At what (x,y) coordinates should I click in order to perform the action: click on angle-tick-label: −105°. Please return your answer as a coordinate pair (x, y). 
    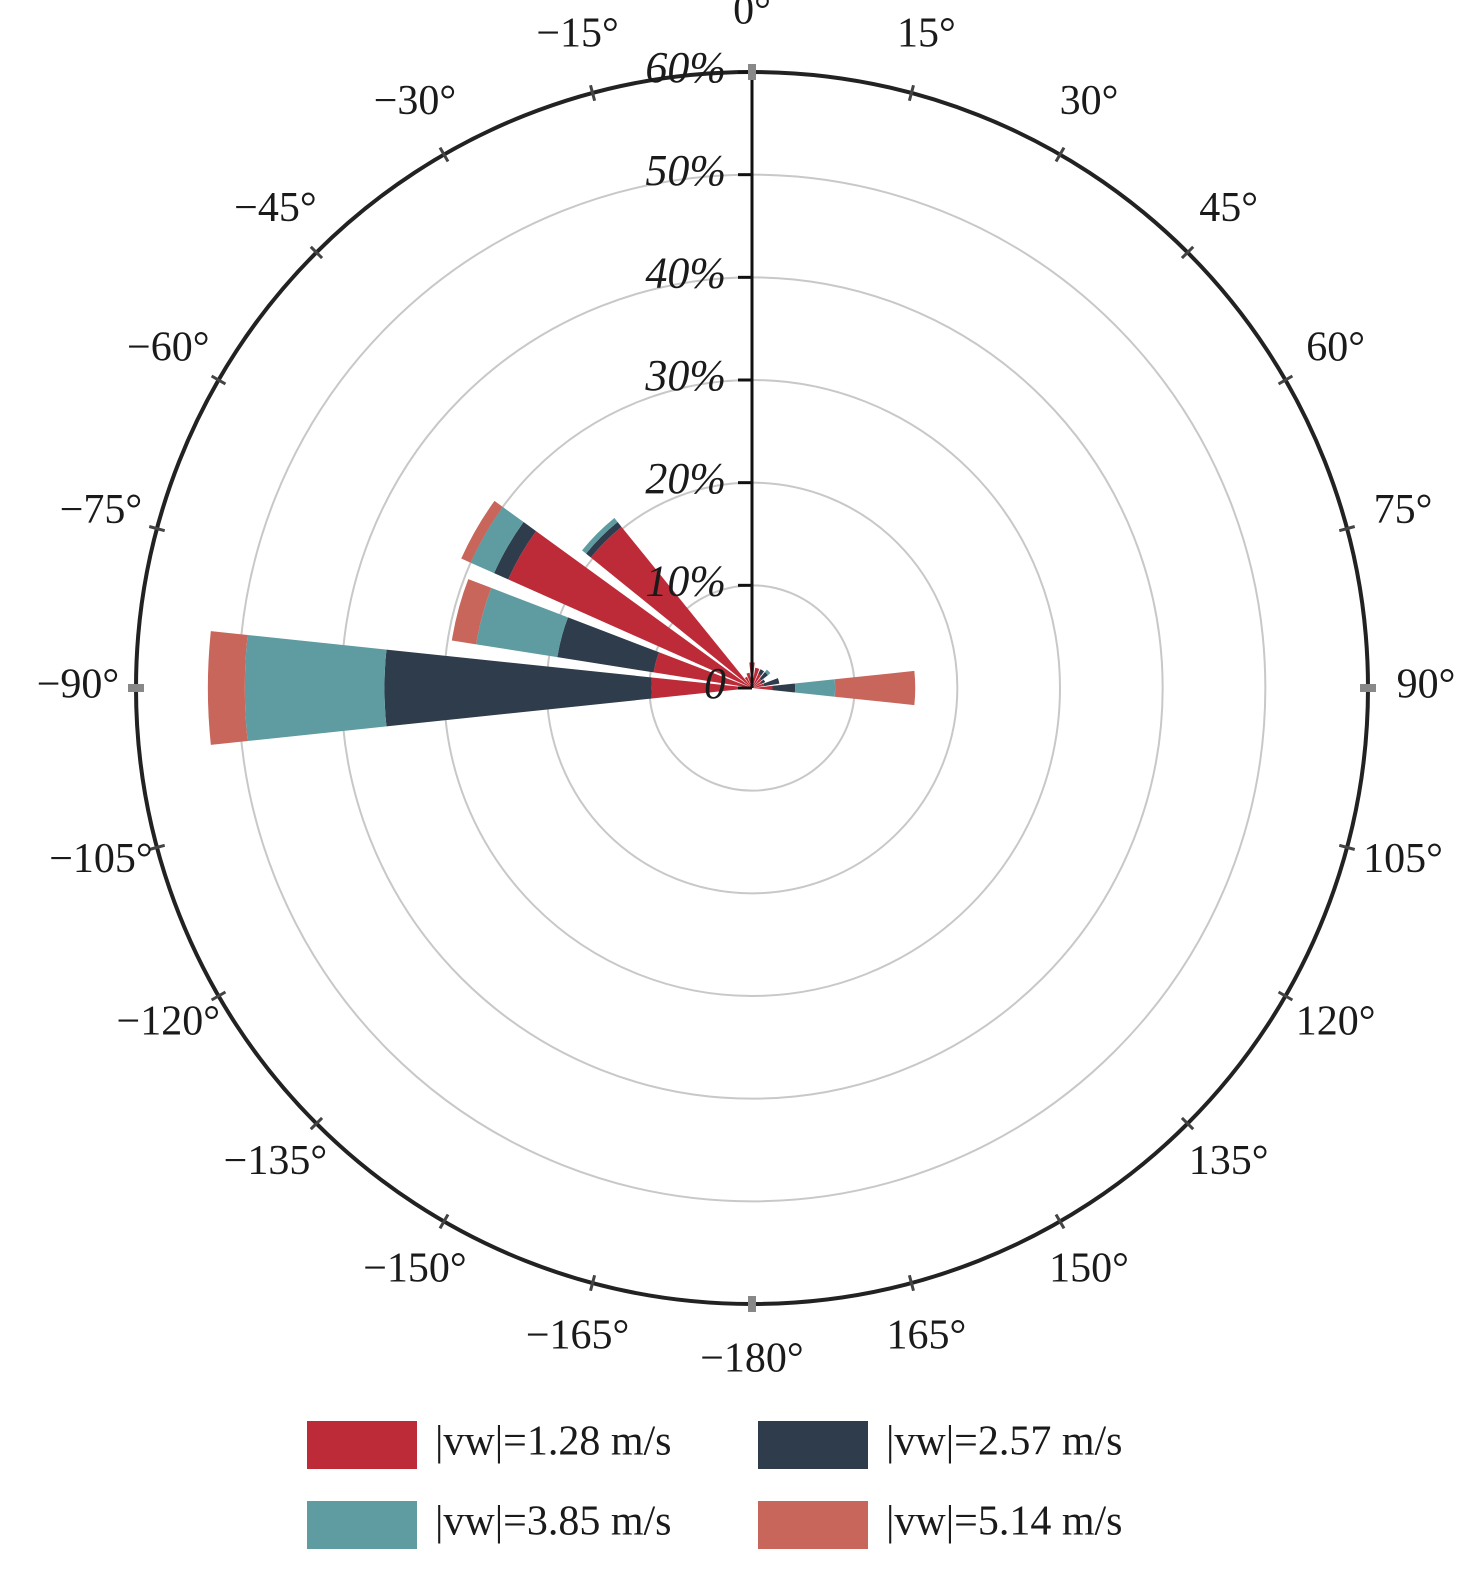
    Looking at the image, I should click on (100, 859).